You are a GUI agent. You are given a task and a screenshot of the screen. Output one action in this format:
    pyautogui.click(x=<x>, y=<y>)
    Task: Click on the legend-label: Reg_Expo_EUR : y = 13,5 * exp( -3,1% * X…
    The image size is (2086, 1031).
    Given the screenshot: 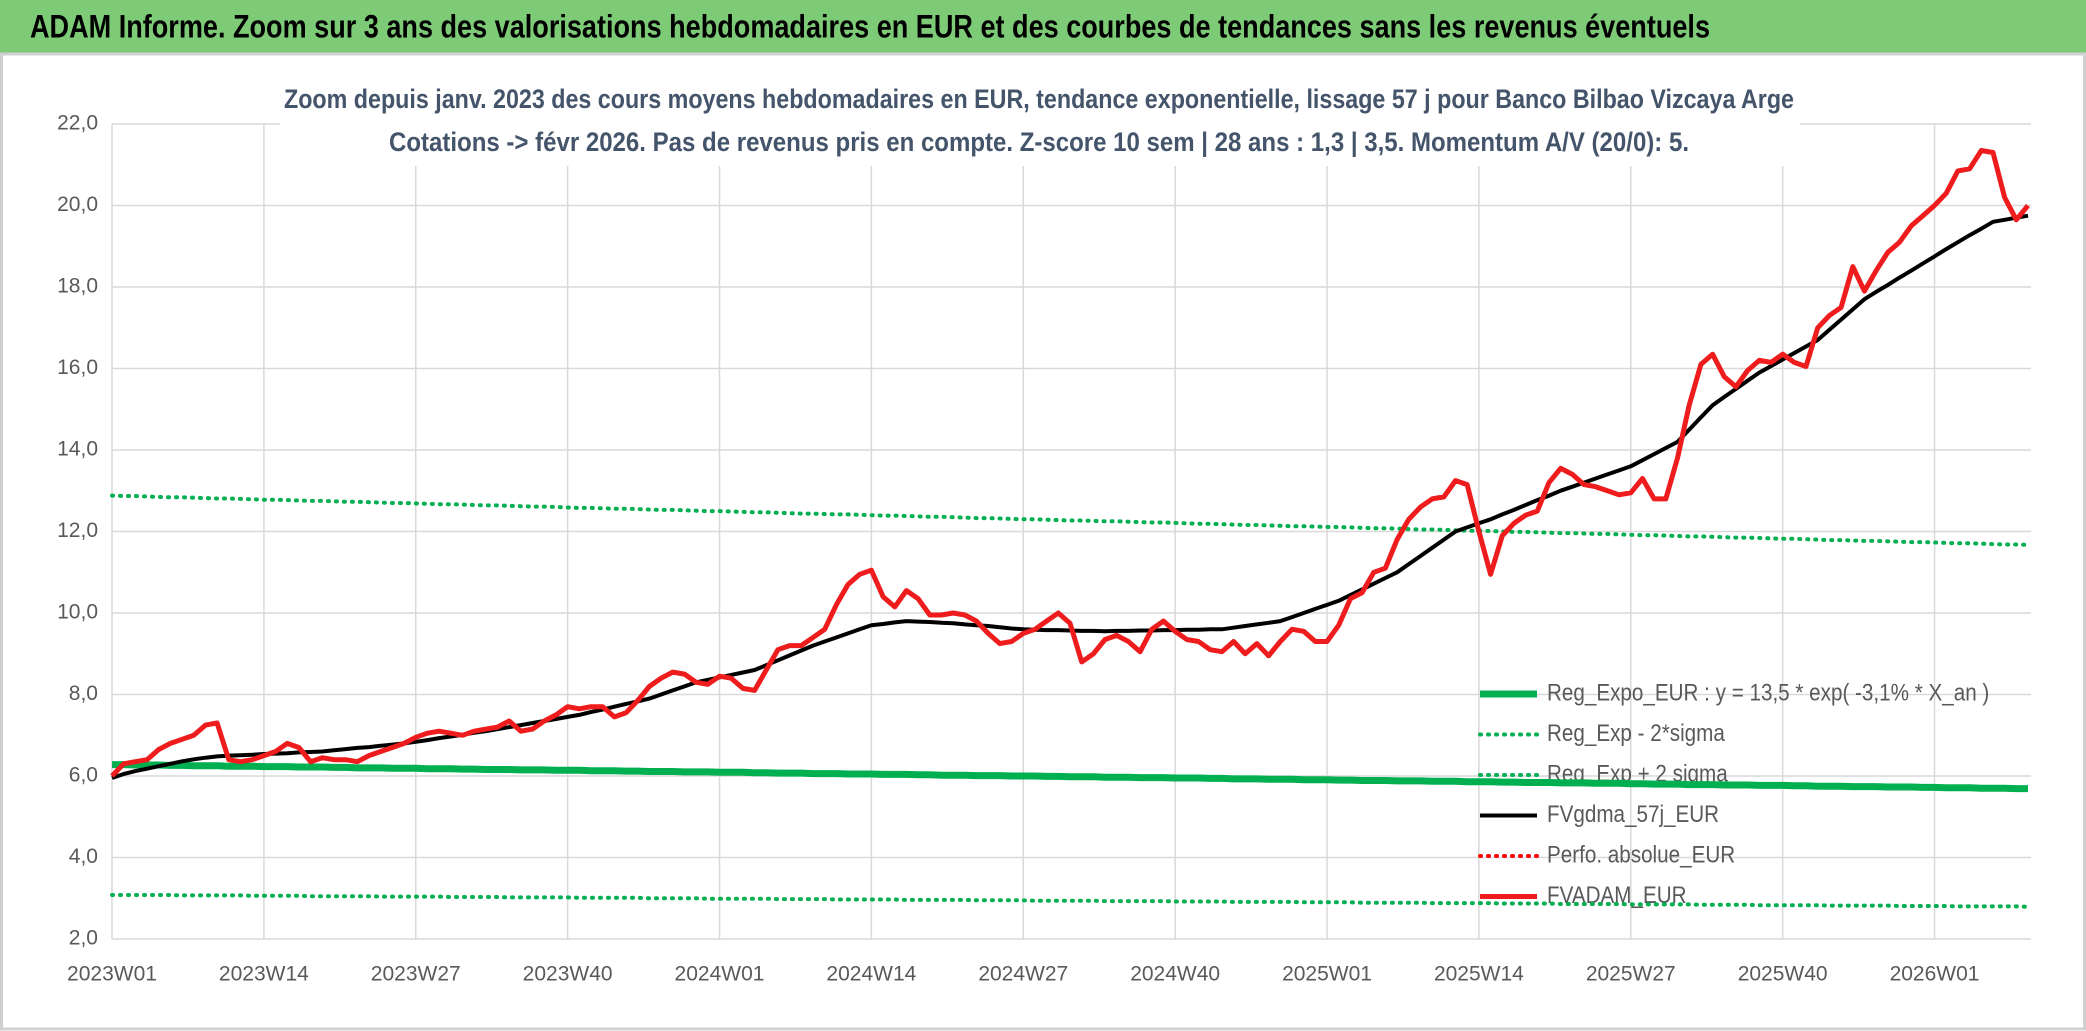 What is the action you would take?
    pyautogui.click(x=1768, y=692)
    